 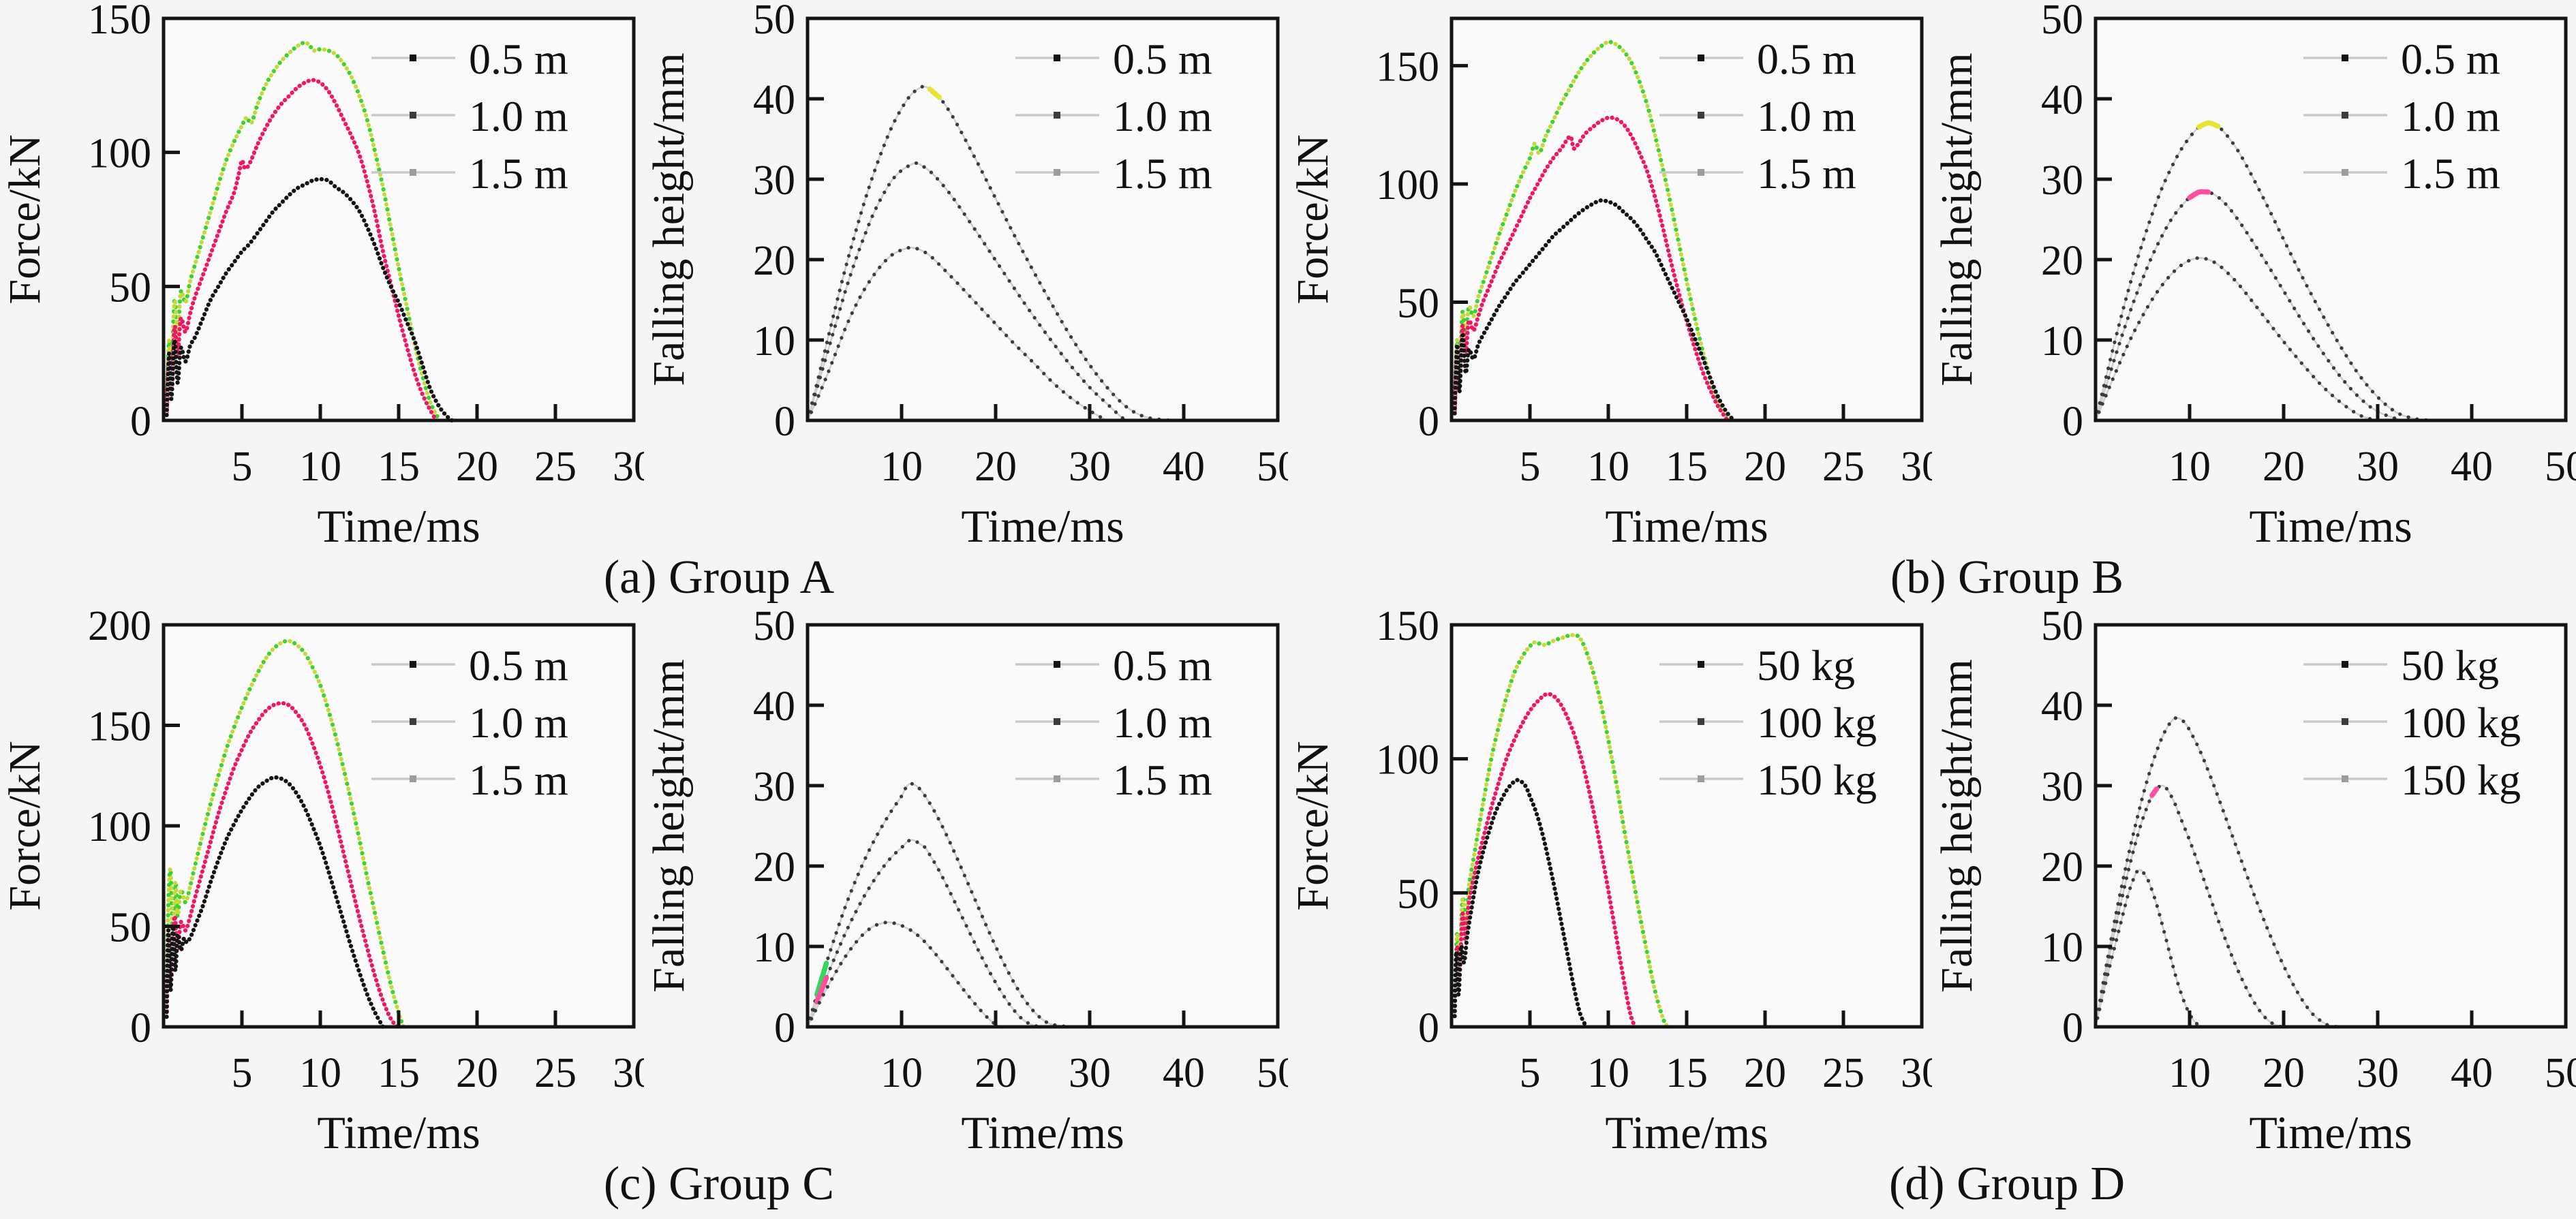 I want to click on group-caption-a: (a) Group A, so click(x=719, y=577).